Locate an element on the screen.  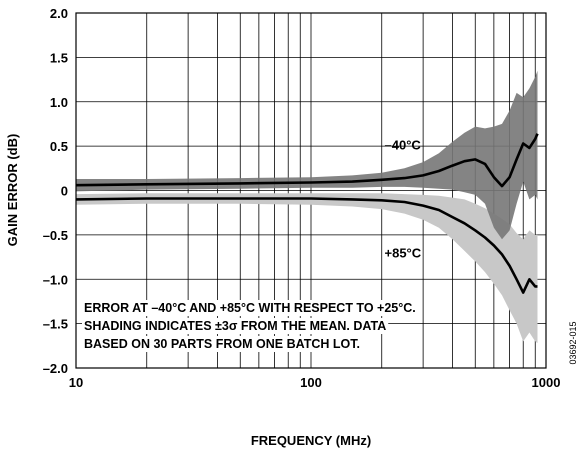
y-tick-label: 1.0 is located at coordinates (59, 102).